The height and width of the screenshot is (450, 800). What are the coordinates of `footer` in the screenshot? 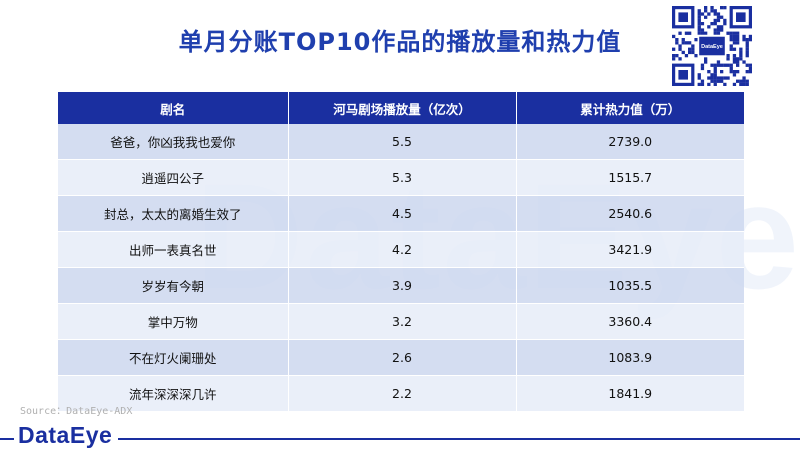 It's located at (400, 436).